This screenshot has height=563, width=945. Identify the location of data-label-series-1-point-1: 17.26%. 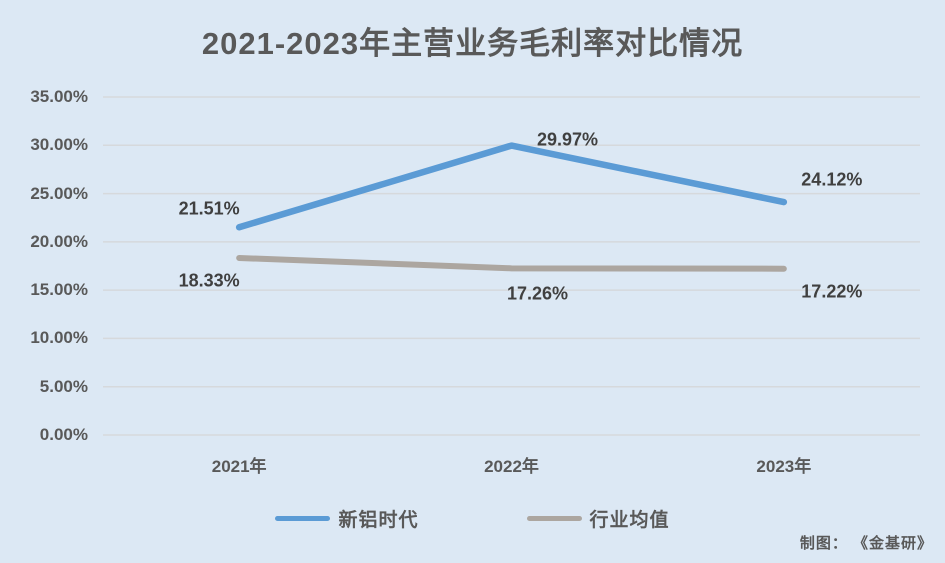
(537, 293).